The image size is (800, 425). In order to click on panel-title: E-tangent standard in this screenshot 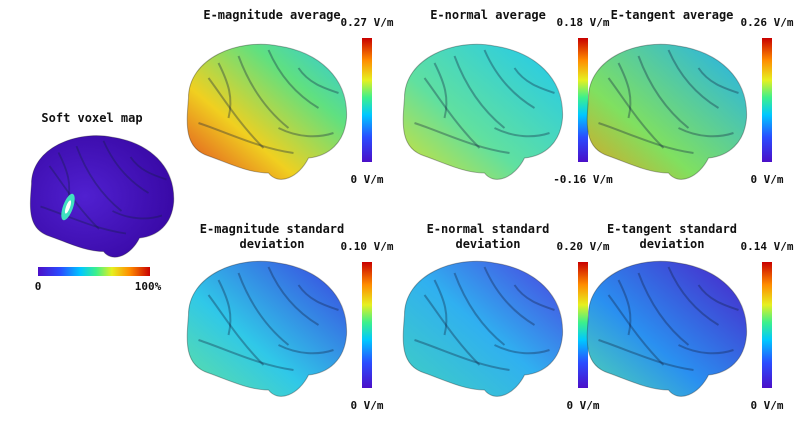, I will do `click(672, 229)`.